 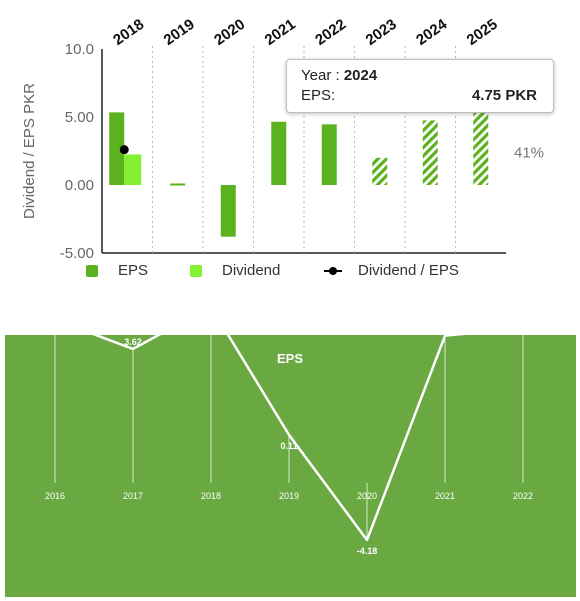 What do you see at coordinates (290, 274) in the screenshot?
I see `chart-legend: EPS Dividend Dividend / EPS` at bounding box center [290, 274].